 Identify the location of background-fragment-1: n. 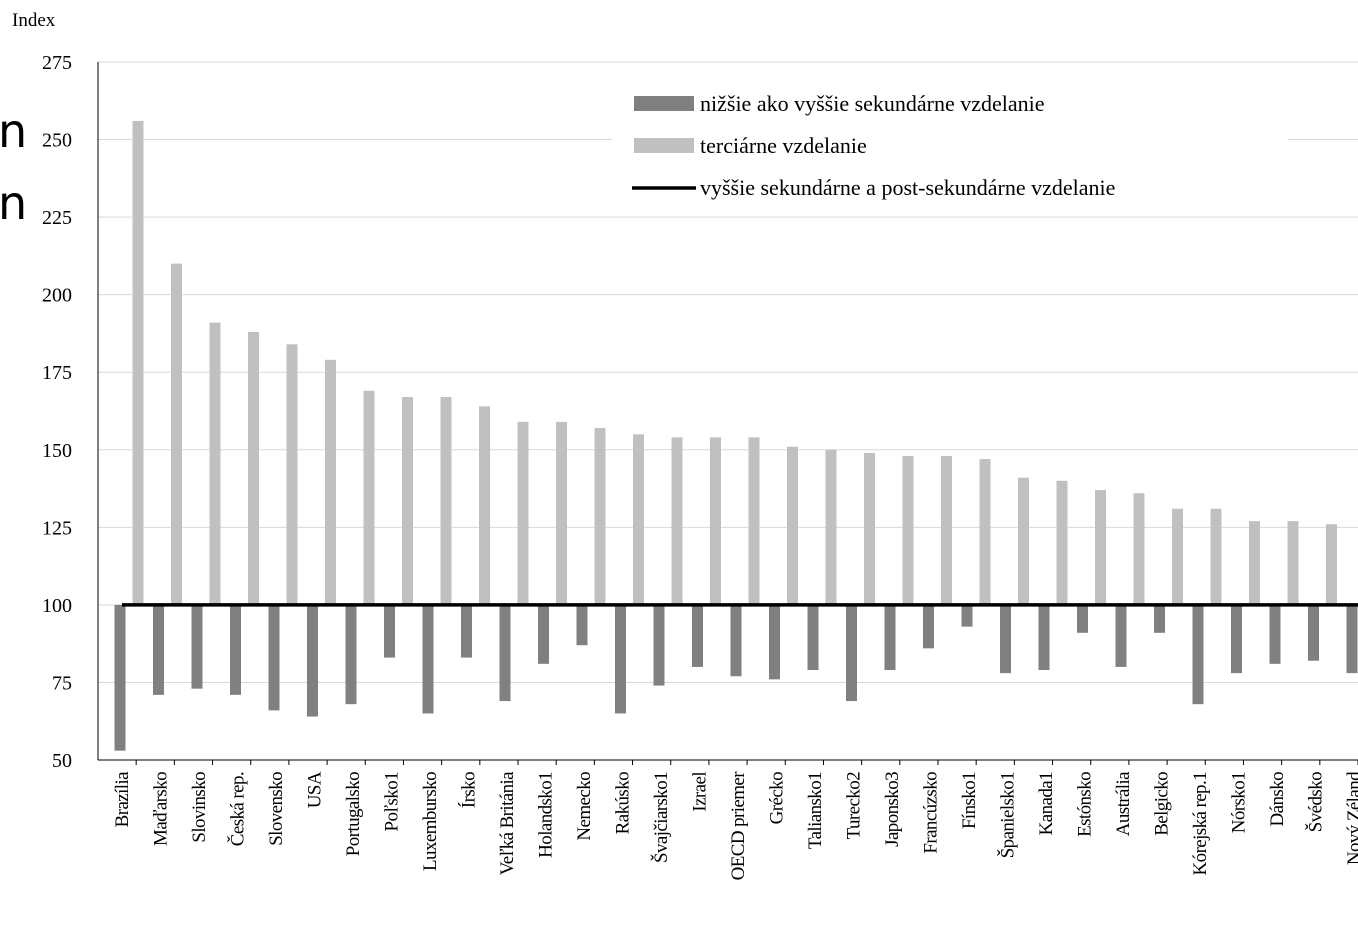
(14, 131).